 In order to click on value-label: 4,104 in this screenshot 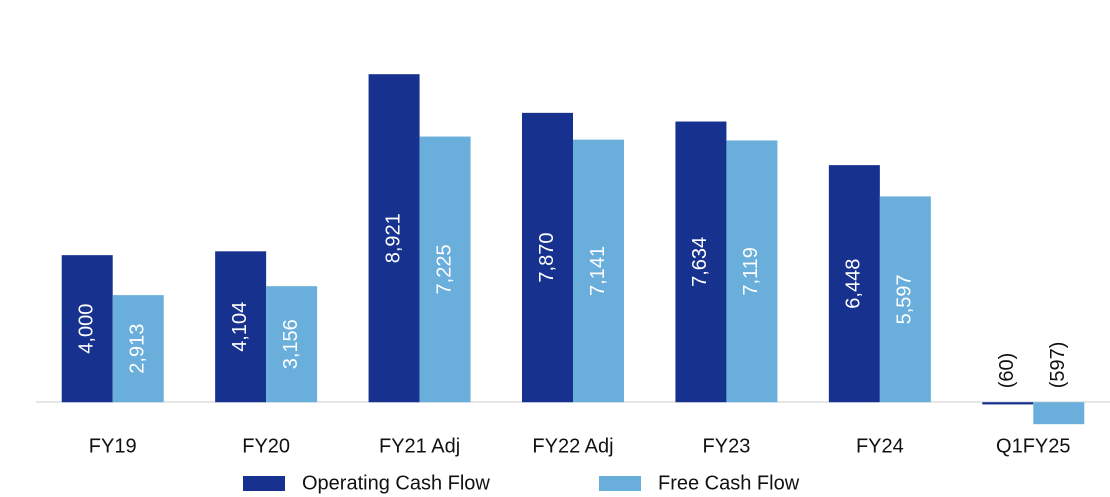, I will do `click(240, 327)`.